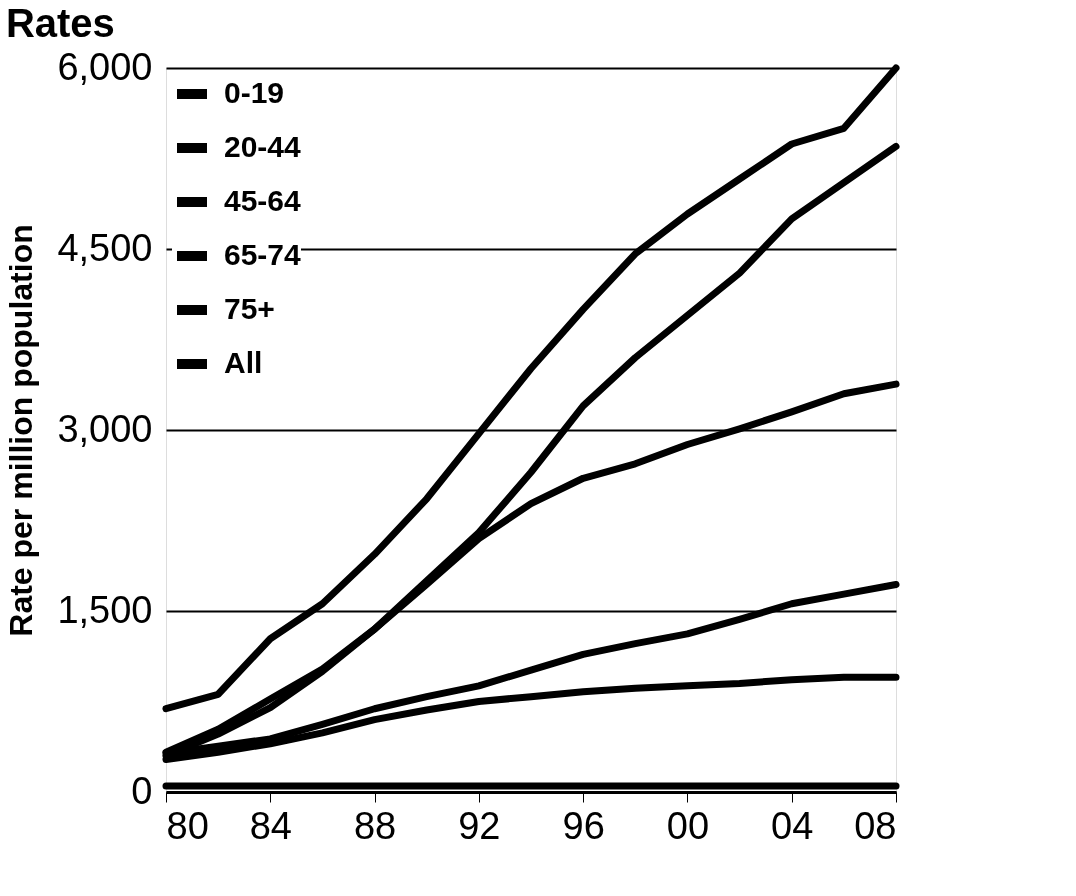 This screenshot has width=1076, height=896. I want to click on x-tick-label: 96, so click(583, 825).